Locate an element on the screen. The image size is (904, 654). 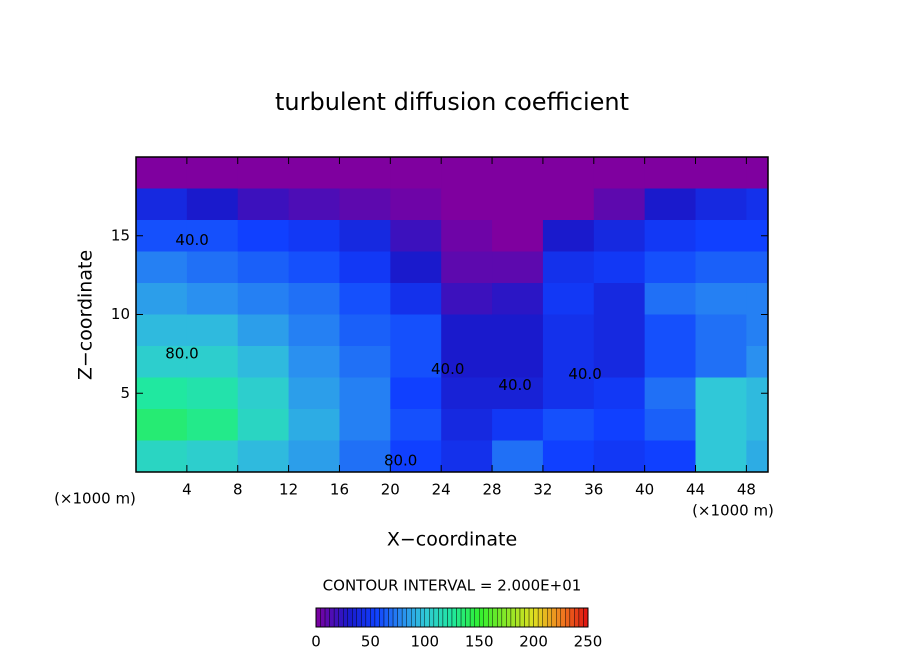
contour-label: 80.0 is located at coordinates (400, 460).